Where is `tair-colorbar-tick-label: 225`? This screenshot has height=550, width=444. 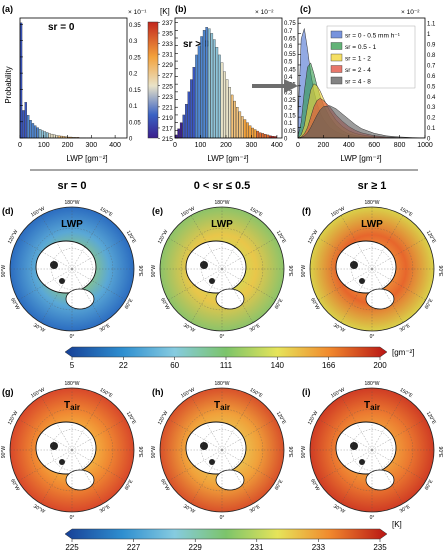 tair-colorbar-tick-label: 225 is located at coordinates (72, 546).